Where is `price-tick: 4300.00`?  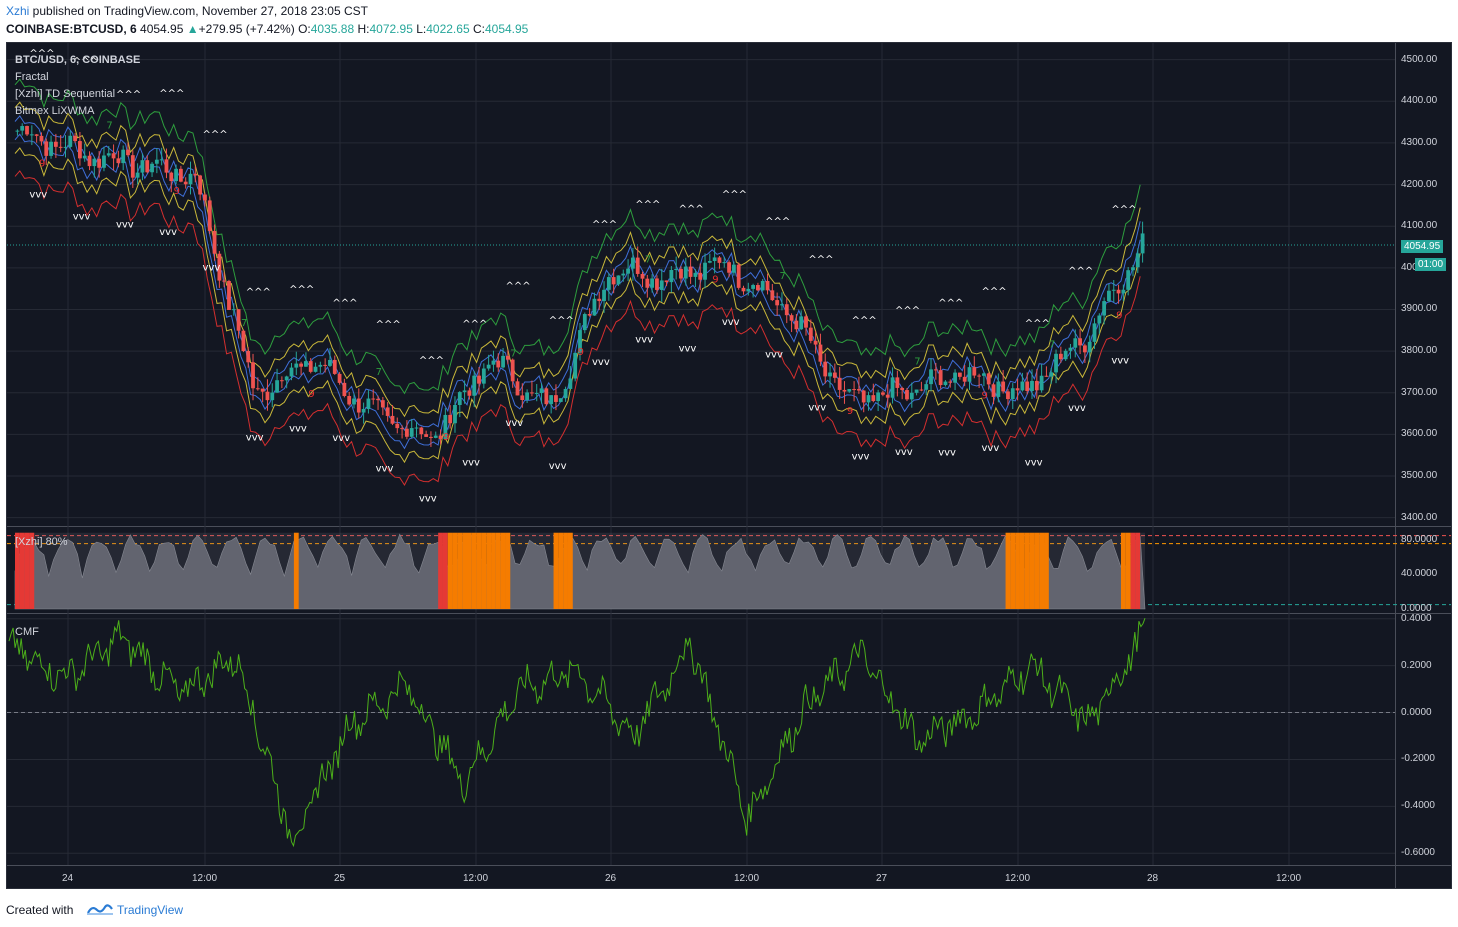 price-tick: 4300.00 is located at coordinates (1419, 142).